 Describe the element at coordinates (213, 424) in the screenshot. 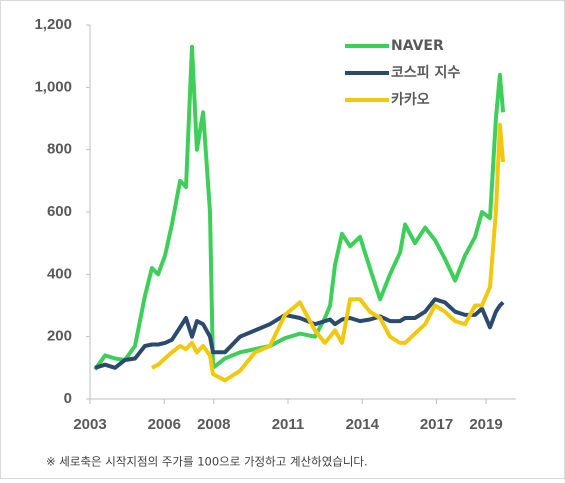

I see `x-tick-label: 2008` at that location.